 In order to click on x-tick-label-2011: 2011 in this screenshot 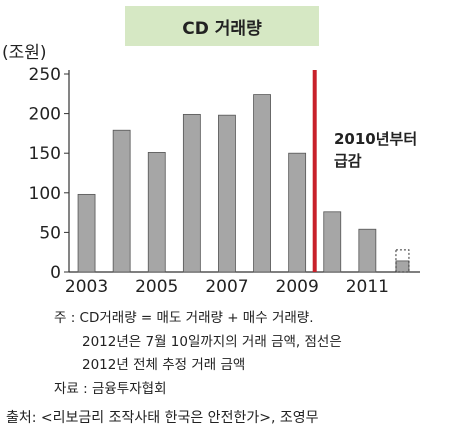, I will do `click(367, 287)`.